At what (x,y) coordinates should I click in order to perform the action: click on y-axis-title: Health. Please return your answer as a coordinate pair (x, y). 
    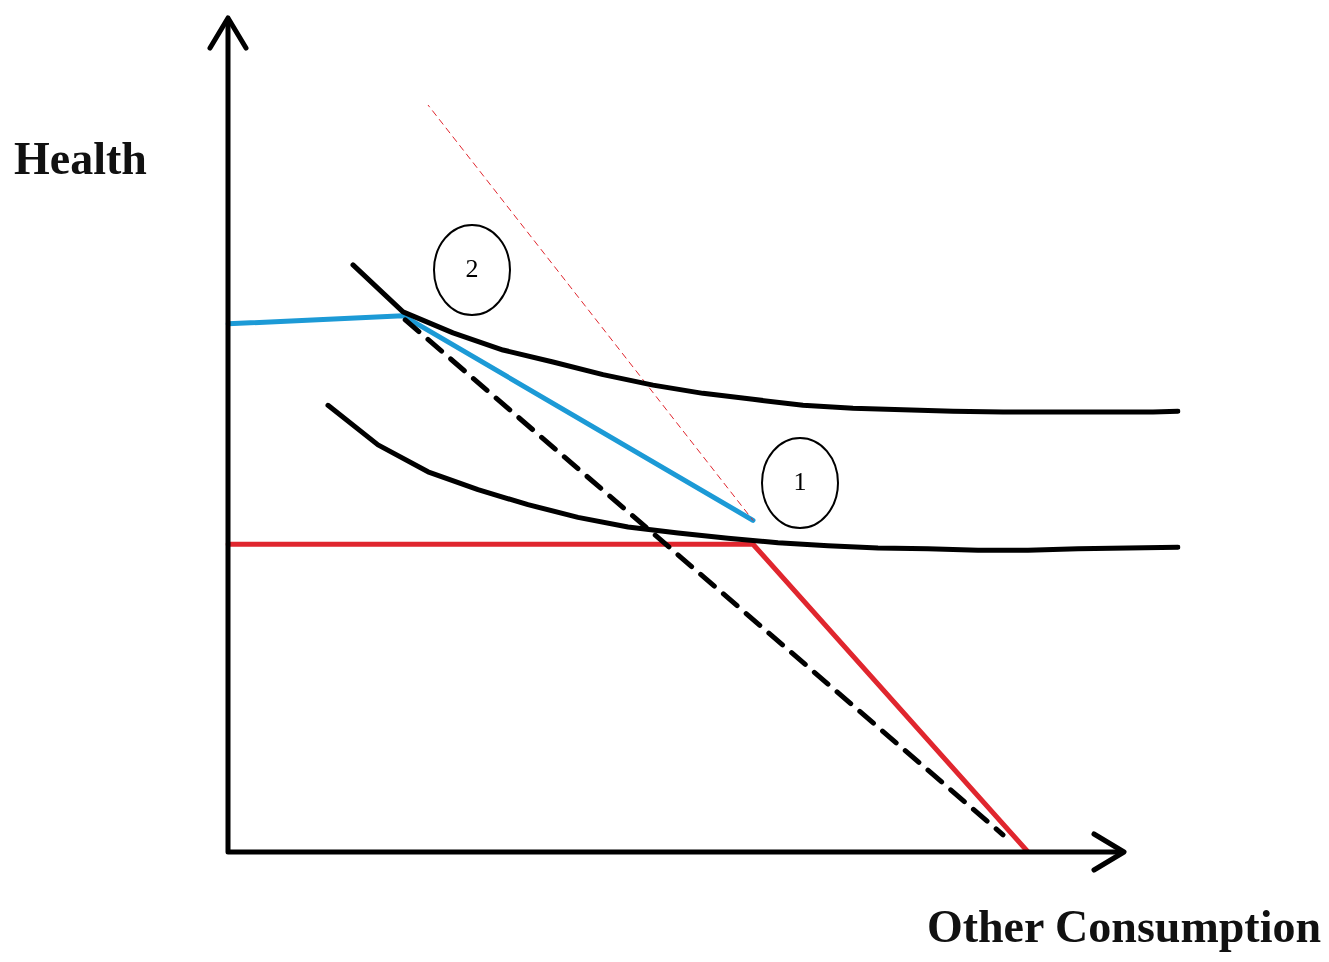
    Looking at the image, I should click on (80, 158).